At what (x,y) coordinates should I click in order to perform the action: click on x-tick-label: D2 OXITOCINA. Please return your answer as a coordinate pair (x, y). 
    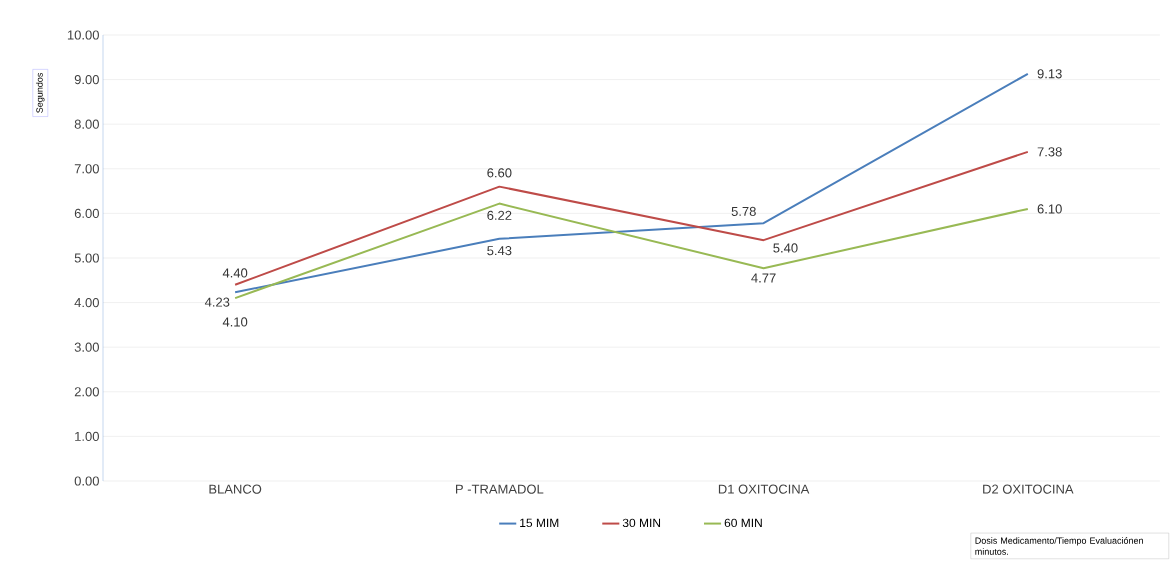
    Looking at the image, I should click on (1028, 489).